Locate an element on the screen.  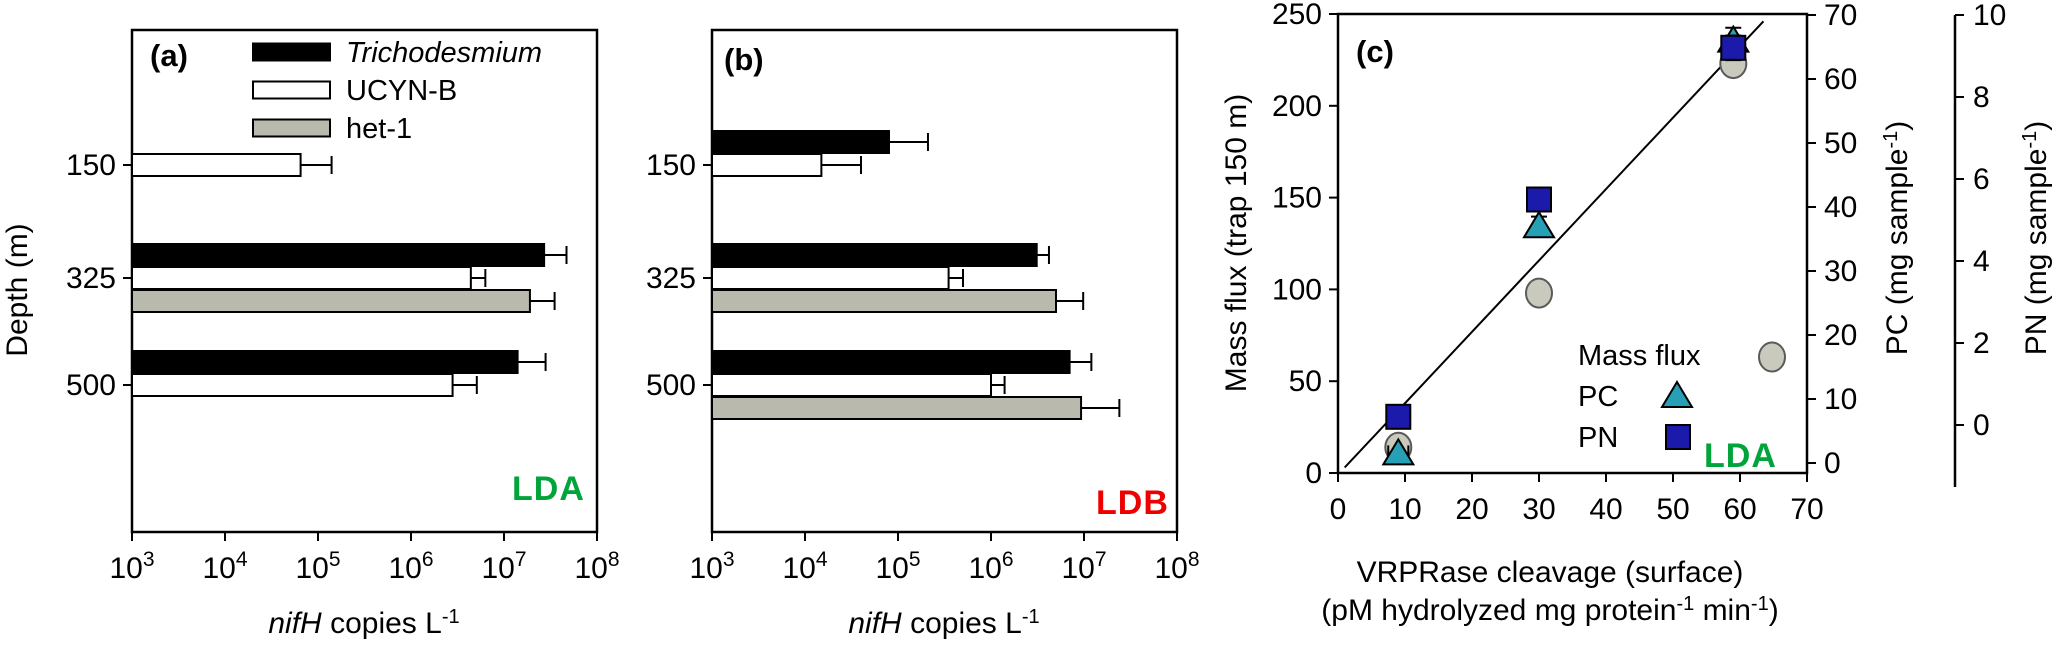
pn-axis-title: PN (mg sample-1) is located at coordinates (2036, 238).